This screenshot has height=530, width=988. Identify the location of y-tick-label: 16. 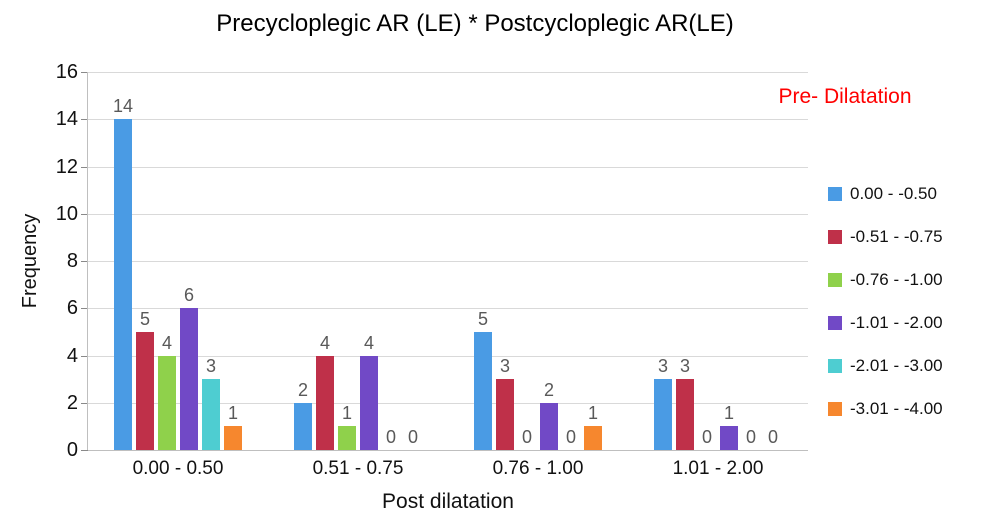
(66, 72).